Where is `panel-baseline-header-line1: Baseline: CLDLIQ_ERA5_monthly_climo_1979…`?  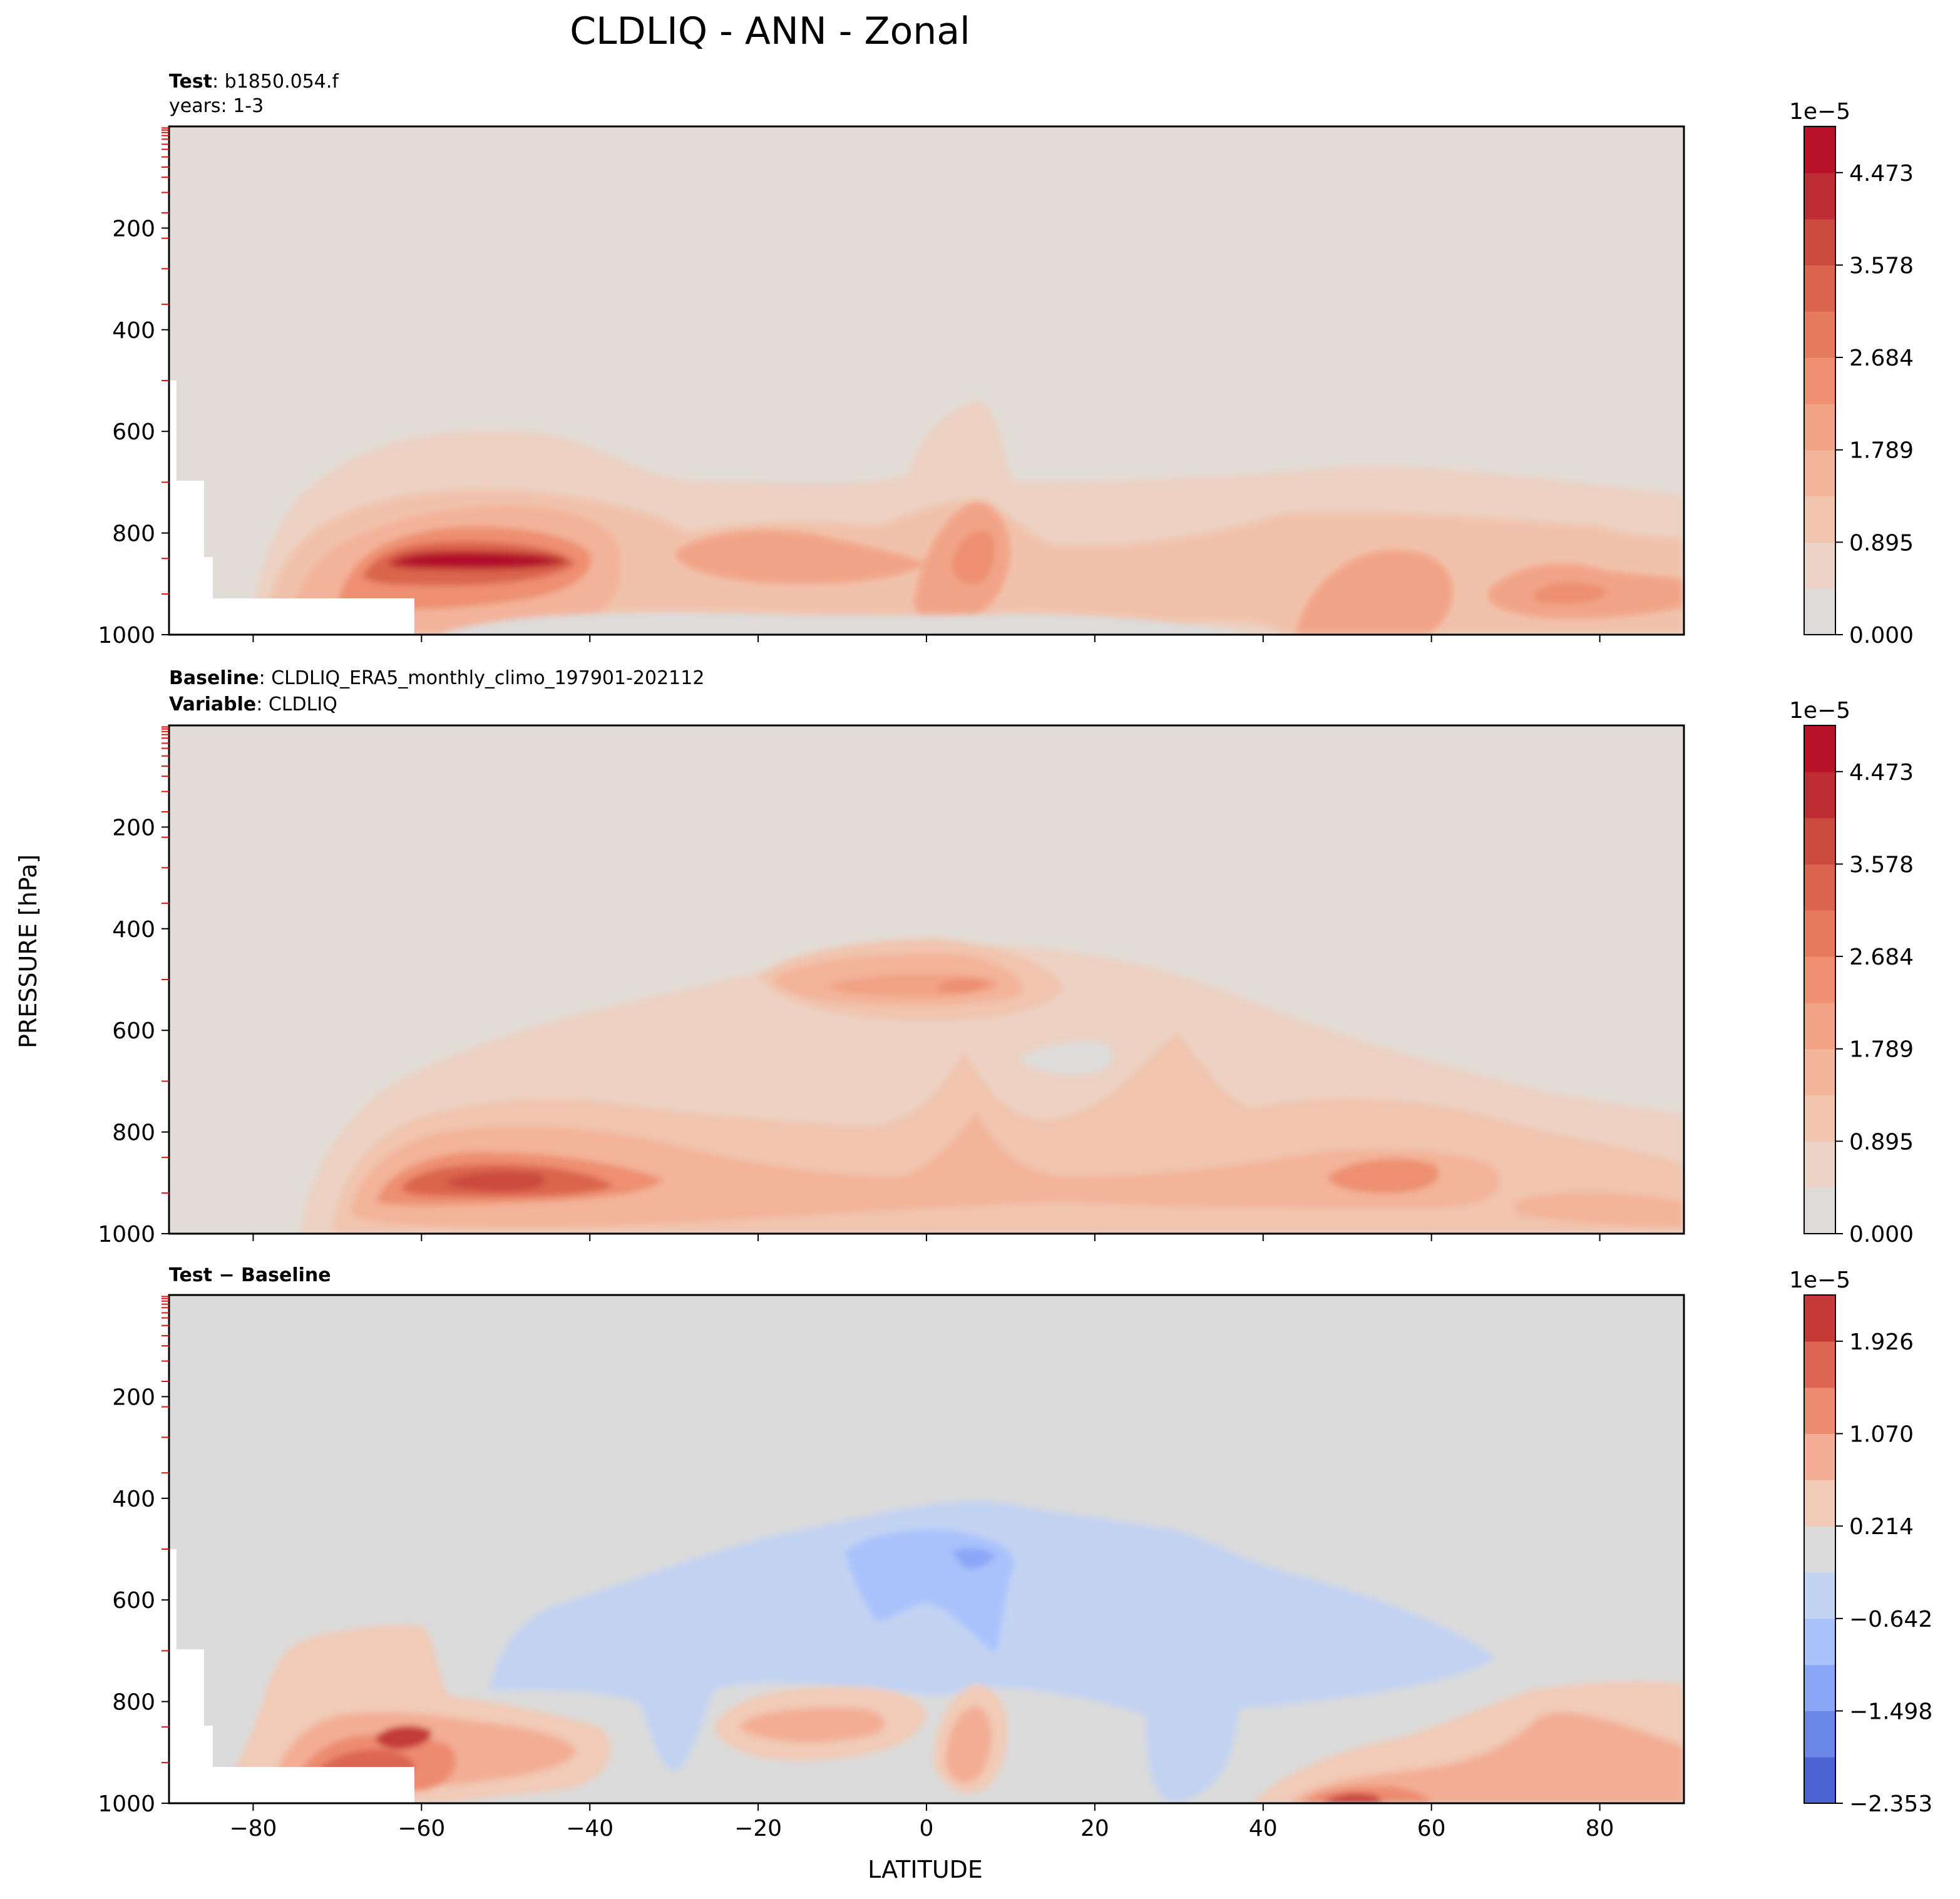 panel-baseline-header-line1: Baseline: CLDLIQ_ERA5_monthly_climo_1979… is located at coordinates (436, 678).